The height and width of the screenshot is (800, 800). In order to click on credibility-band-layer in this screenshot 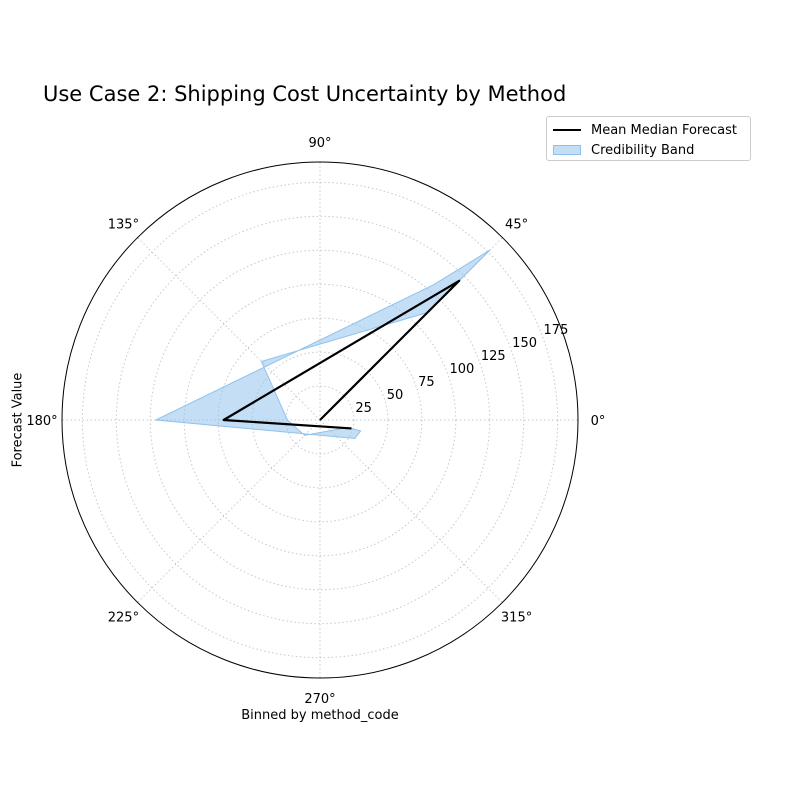, I will do `click(322, 344)`.